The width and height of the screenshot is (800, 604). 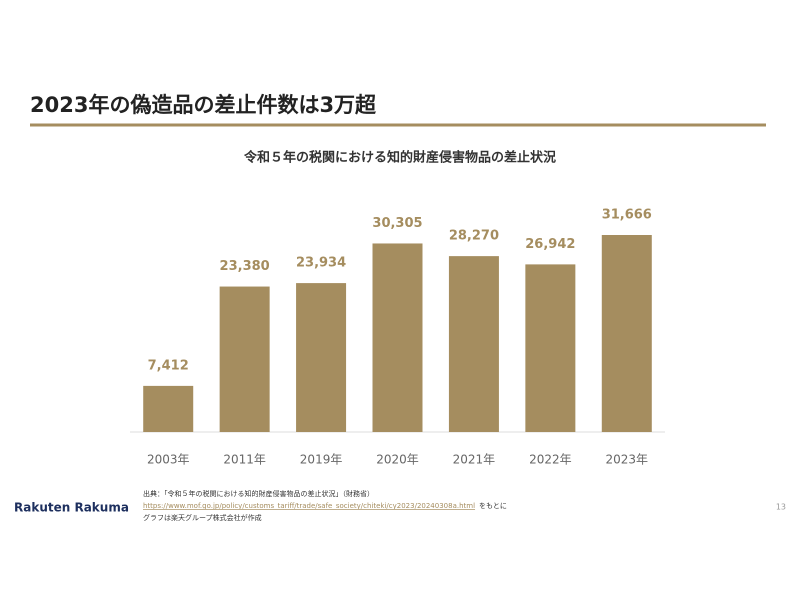 What do you see at coordinates (397, 223) in the screenshot?
I see `value-label: 30,305` at bounding box center [397, 223].